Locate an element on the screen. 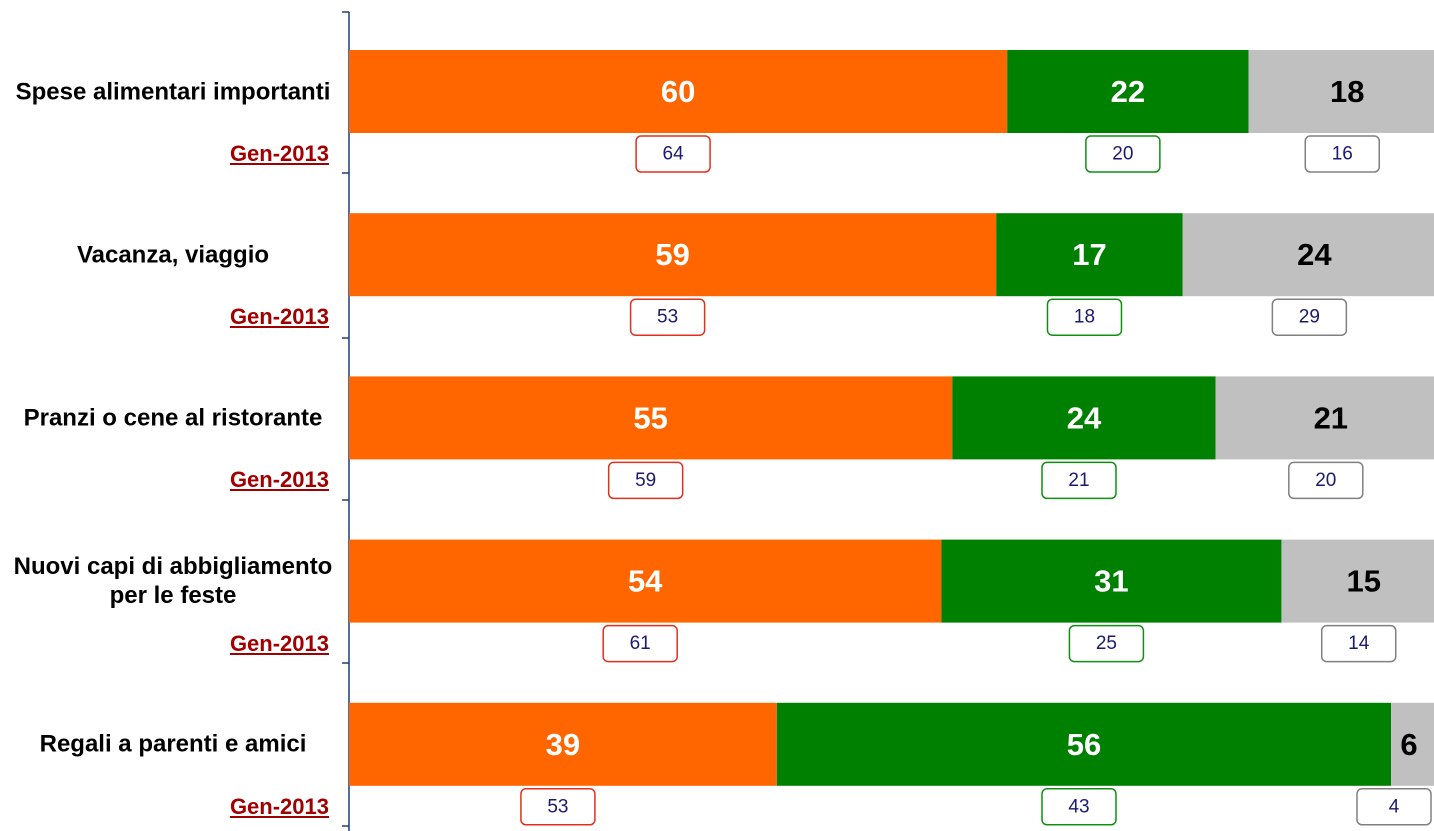 The image size is (1434, 831). value-label: 21 is located at coordinates (1331, 417).